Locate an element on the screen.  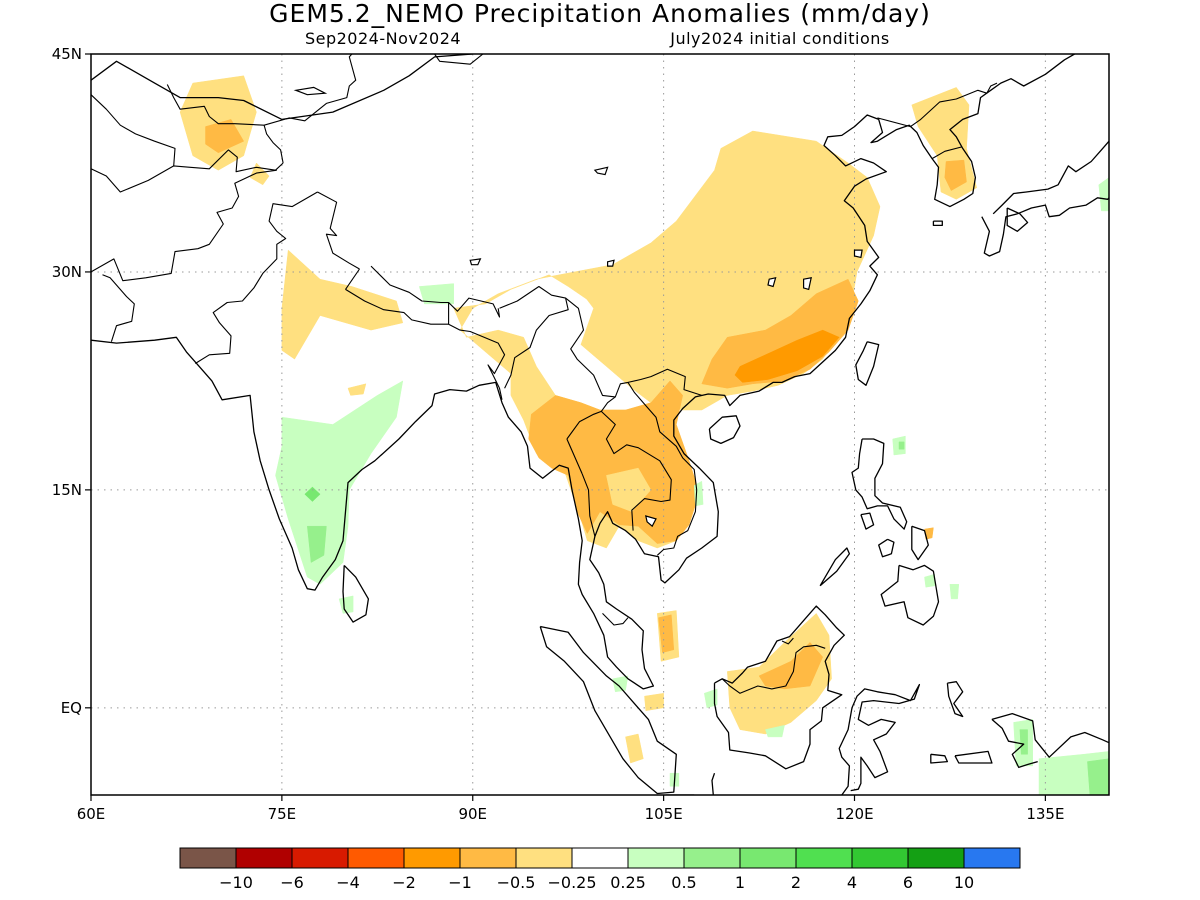
colorbar-label-11: 4 is located at coordinates (852, 882).